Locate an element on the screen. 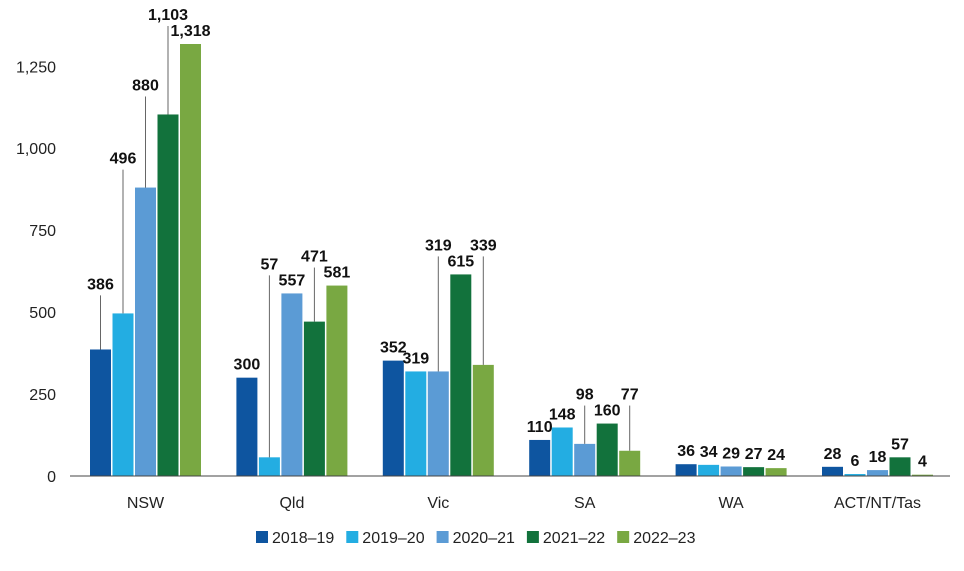 The image size is (964, 571). data-label: 4 is located at coordinates (922, 462).